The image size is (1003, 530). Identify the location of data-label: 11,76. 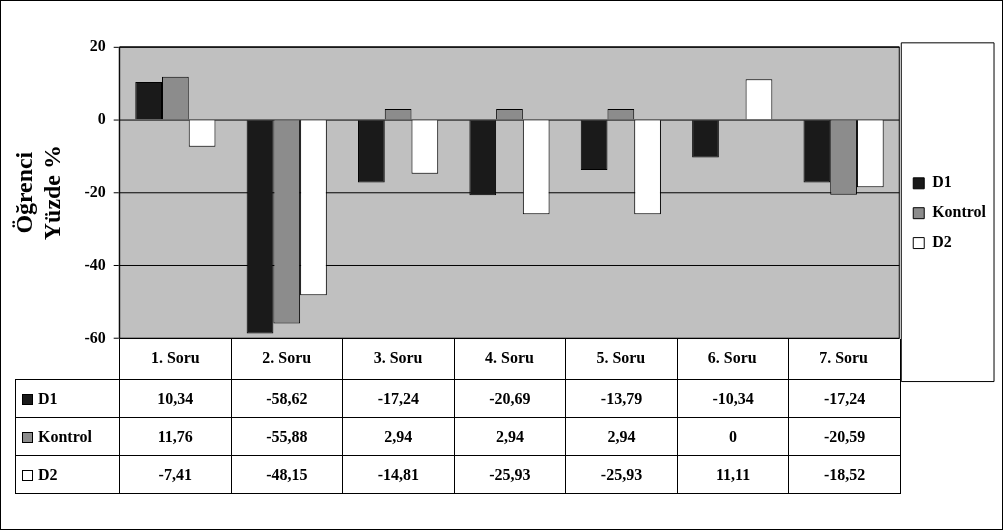
(175, 436).